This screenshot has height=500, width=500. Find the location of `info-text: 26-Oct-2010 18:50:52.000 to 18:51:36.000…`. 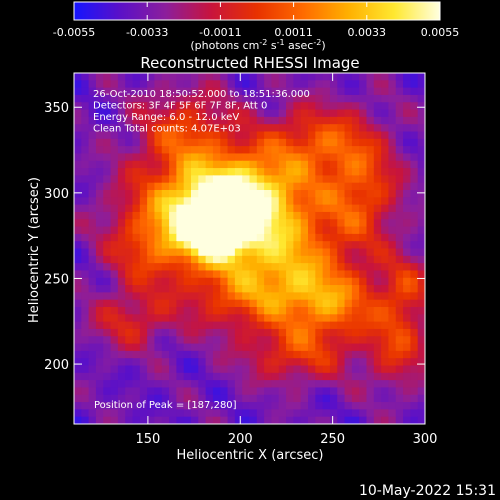

info-text: 26-Oct-2010 18:50:52.000 to 18:51:36.000… is located at coordinates (201, 112).